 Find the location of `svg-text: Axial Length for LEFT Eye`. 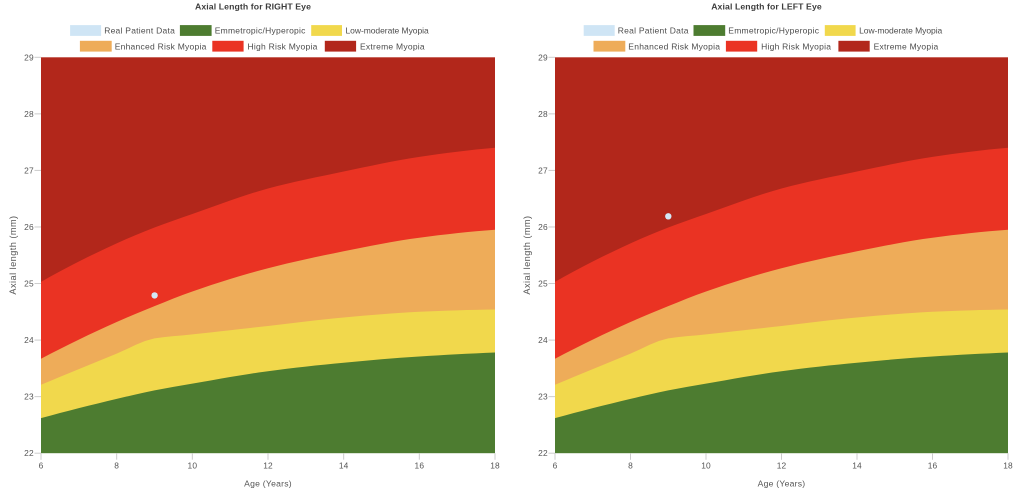

svg-text: Axial Length for LEFT Eye is located at coordinates (766, 7).